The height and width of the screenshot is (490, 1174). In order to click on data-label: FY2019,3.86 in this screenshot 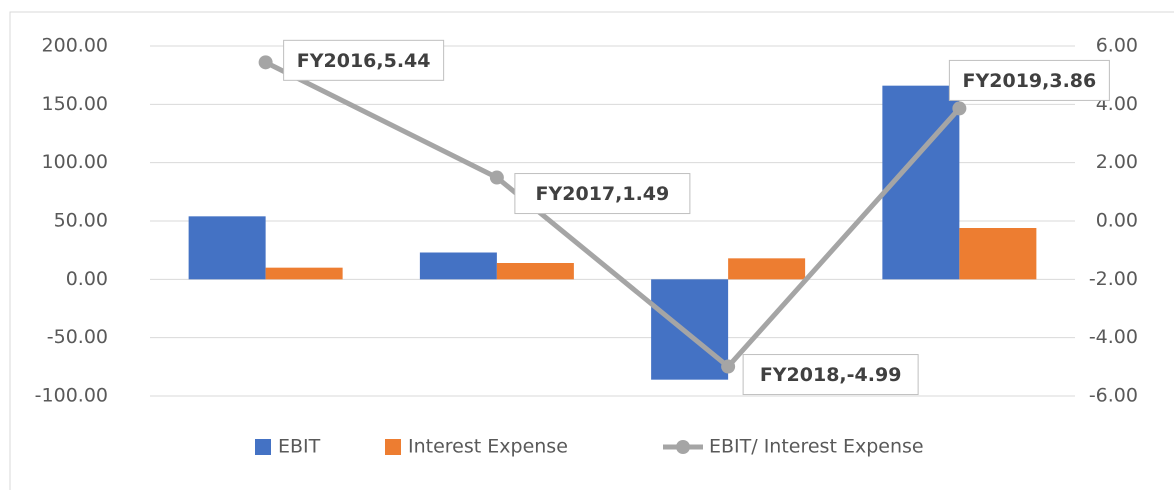, I will do `click(1030, 81)`.